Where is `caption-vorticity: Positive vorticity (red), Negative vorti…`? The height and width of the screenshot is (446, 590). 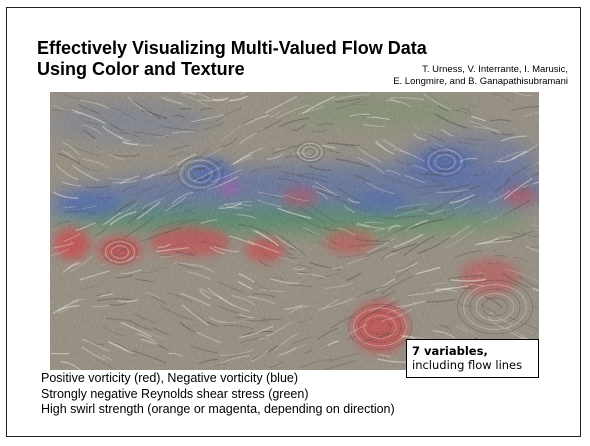 caption-vorticity: Positive vorticity (red), Negative vorti… is located at coordinates (170, 378).